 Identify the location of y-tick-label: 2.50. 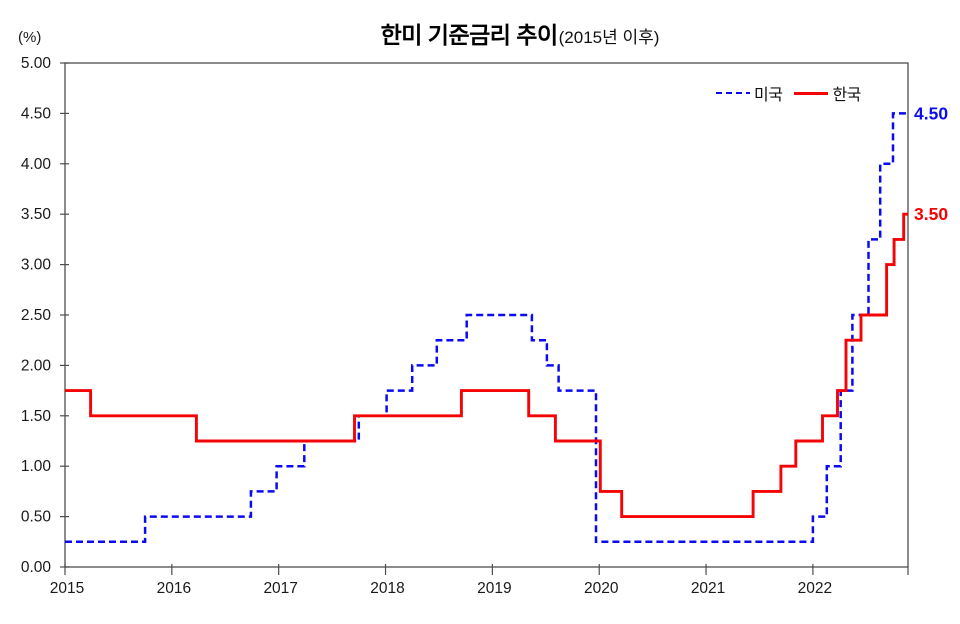
(36, 315).